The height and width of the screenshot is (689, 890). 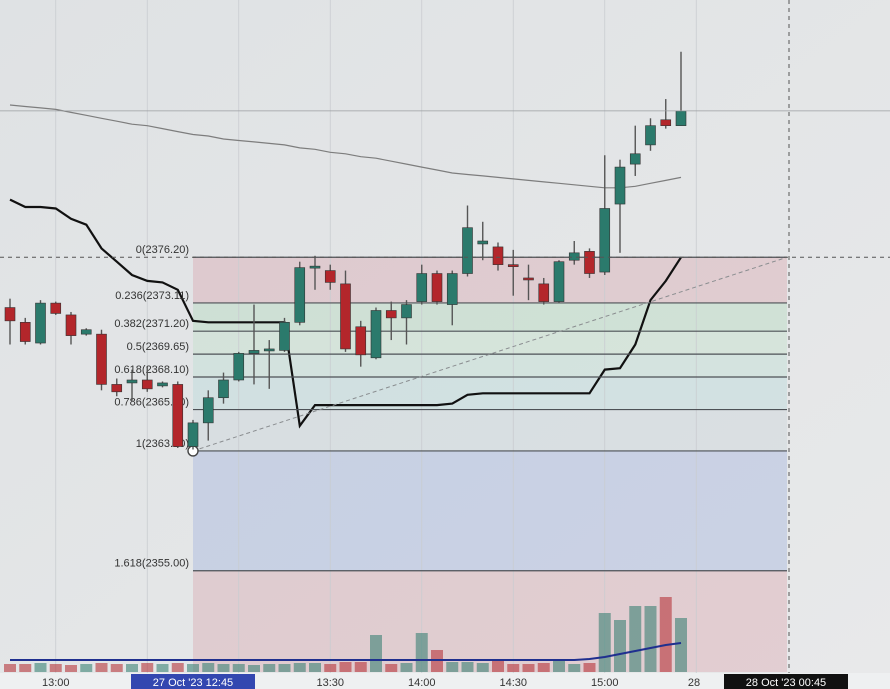 What do you see at coordinates (151, 324) in the screenshot?
I see `fib-label: 0.382(2371.20)` at bounding box center [151, 324].